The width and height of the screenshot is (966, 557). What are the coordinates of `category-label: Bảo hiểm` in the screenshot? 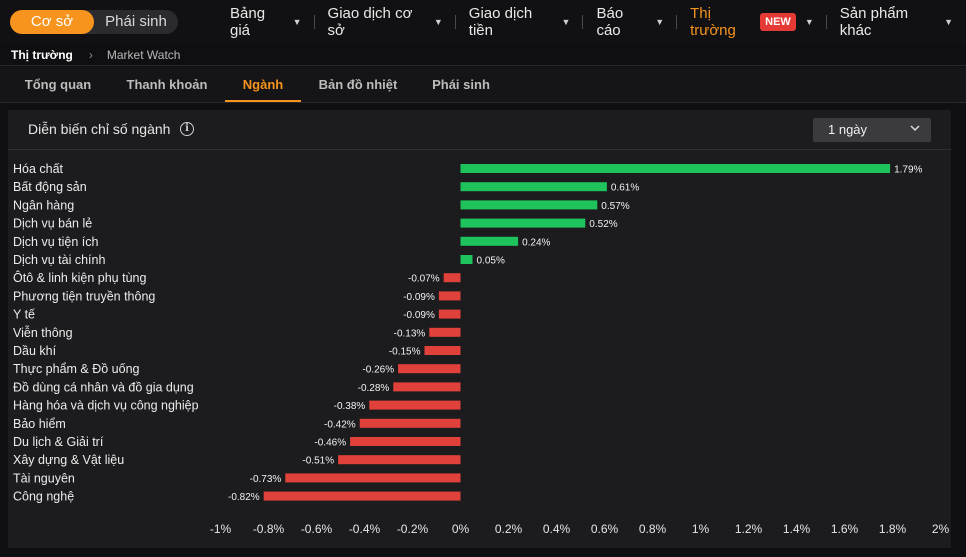 It's located at (39, 424).